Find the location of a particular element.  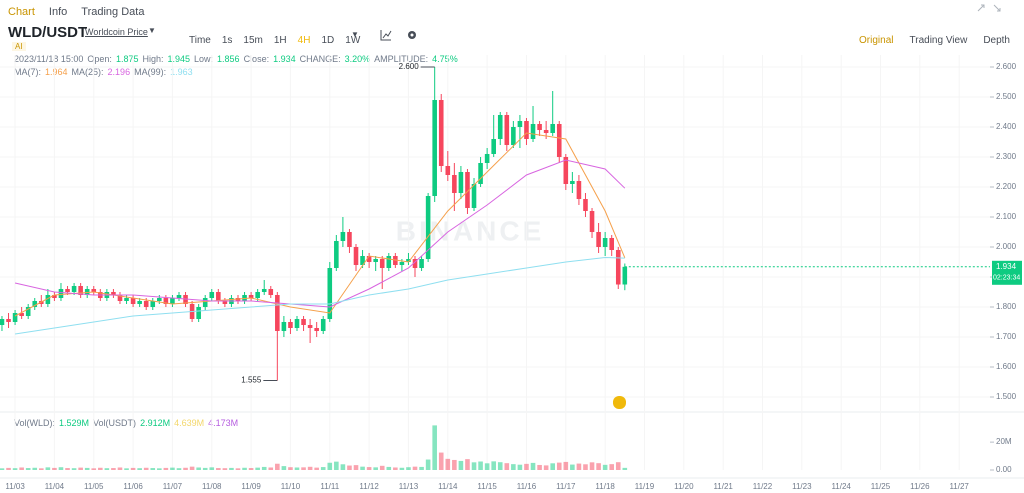

info-value: 1.875 is located at coordinates (127, 59).